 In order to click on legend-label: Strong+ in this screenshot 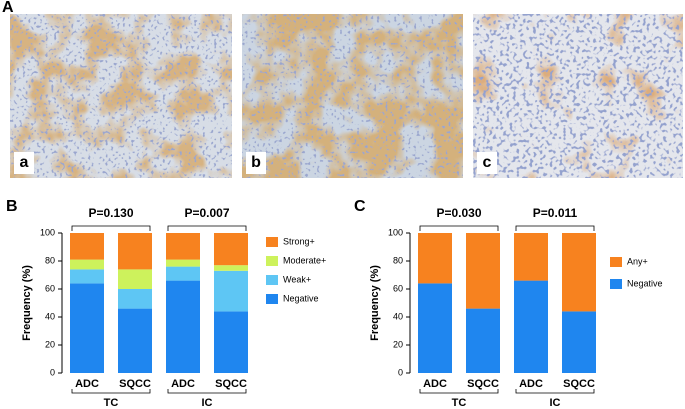, I will do `click(299, 241)`.